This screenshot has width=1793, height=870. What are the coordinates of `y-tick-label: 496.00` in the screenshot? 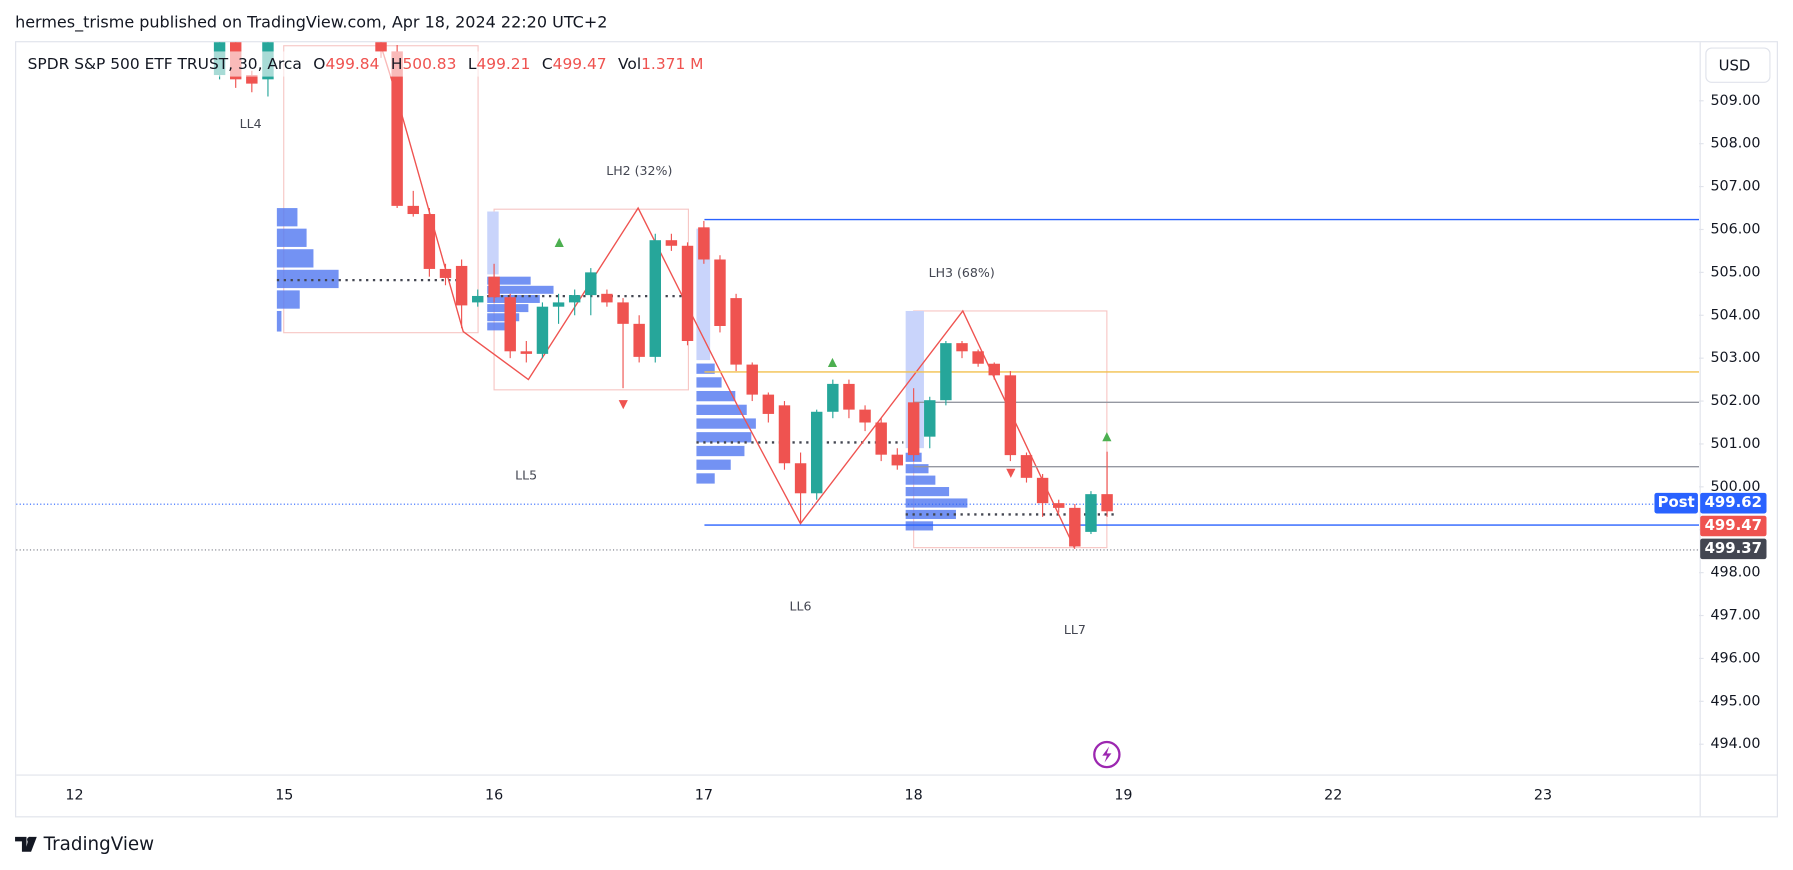 It's located at (1735, 658).